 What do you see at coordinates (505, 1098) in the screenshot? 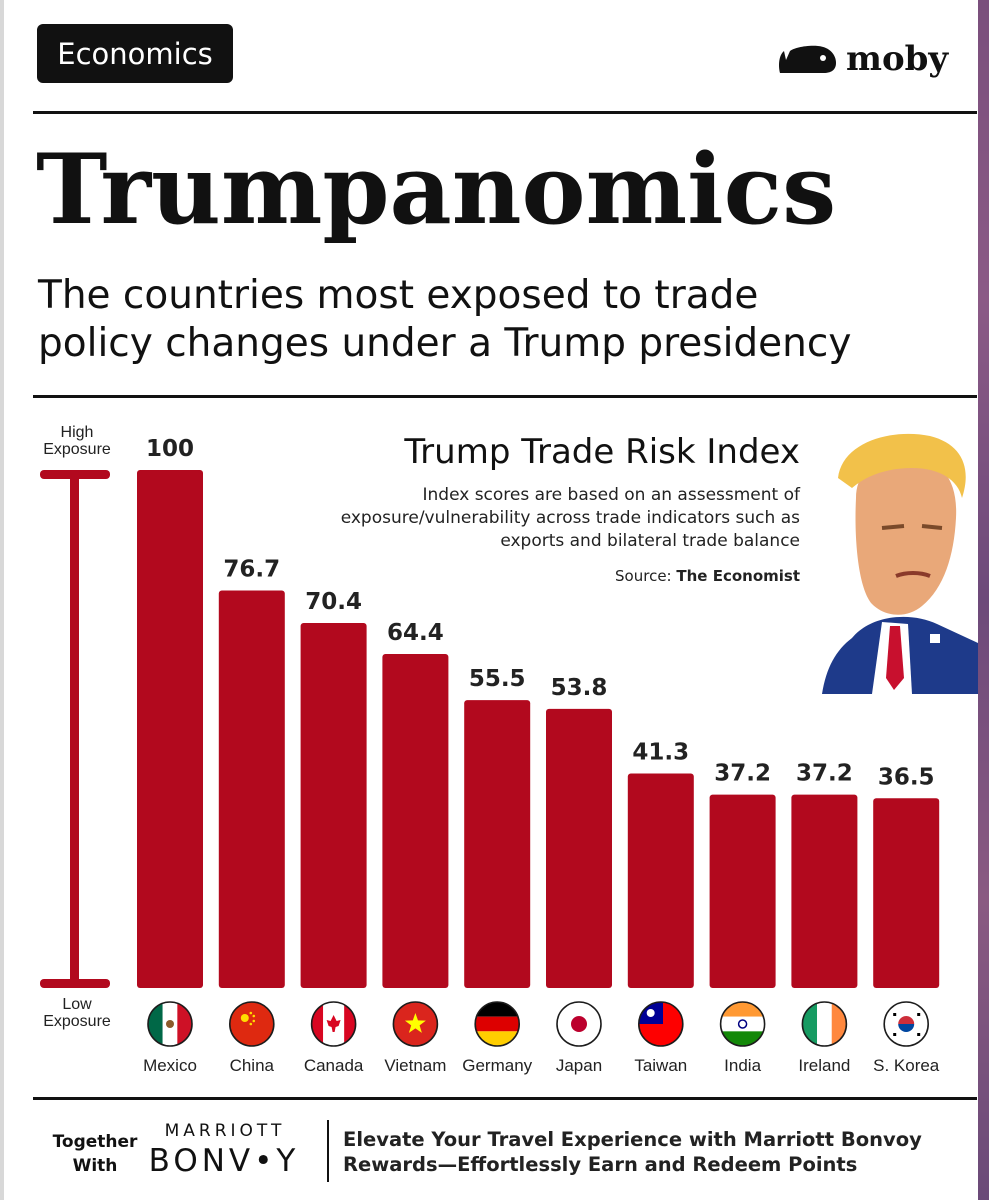
I see `footer-rule` at bounding box center [505, 1098].